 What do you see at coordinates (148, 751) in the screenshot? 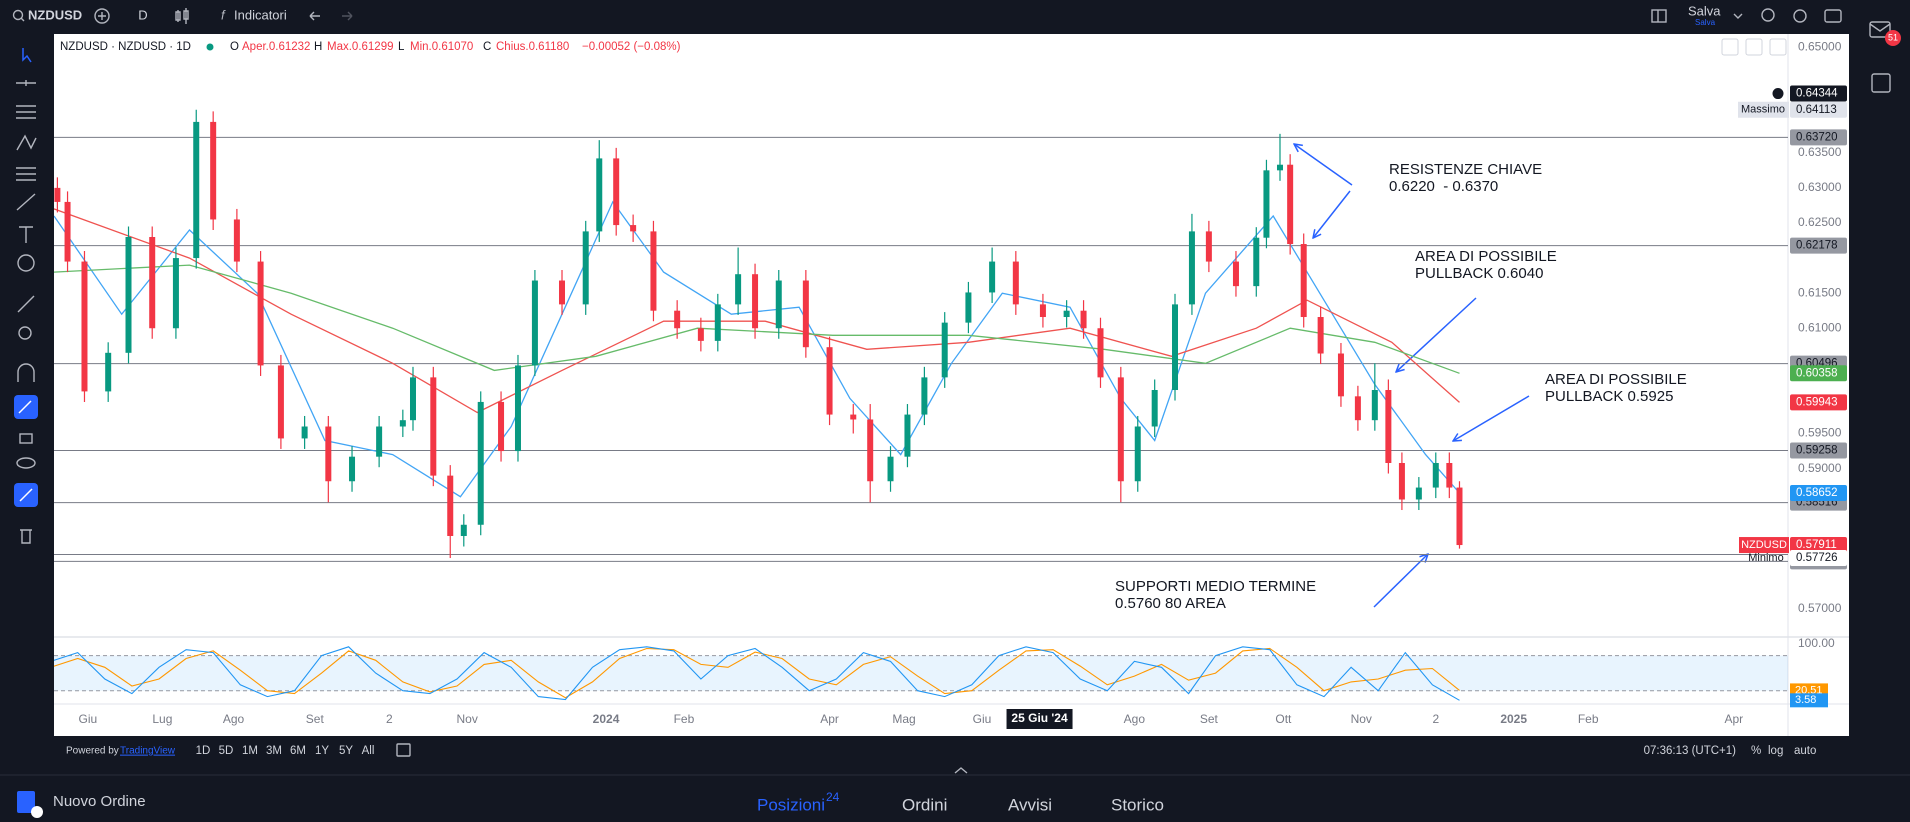
I see `brand-link: TradingView` at bounding box center [148, 751].